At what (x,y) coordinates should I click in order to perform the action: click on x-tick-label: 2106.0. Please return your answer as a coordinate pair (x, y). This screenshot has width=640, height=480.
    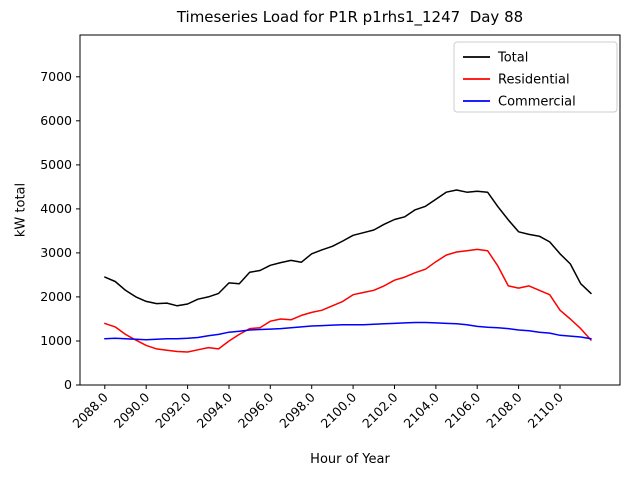
    Looking at the image, I should click on (463, 410).